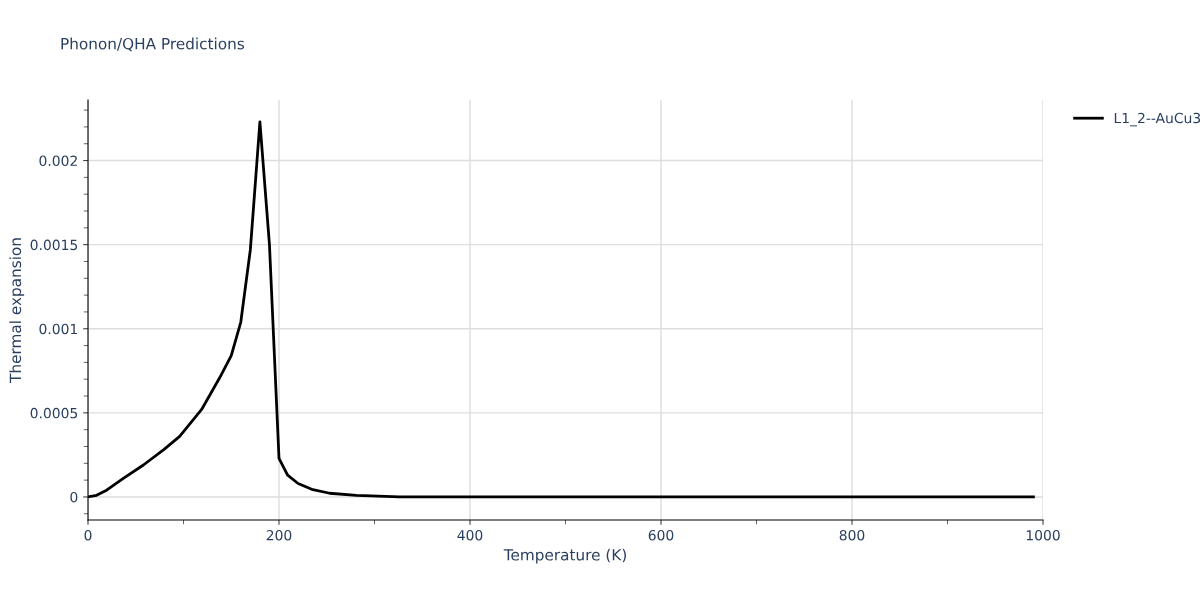 The height and width of the screenshot is (600, 1200). Describe the element at coordinates (153, 44) in the screenshot. I see `chart-title: Phonon/QHA Predictions` at that location.